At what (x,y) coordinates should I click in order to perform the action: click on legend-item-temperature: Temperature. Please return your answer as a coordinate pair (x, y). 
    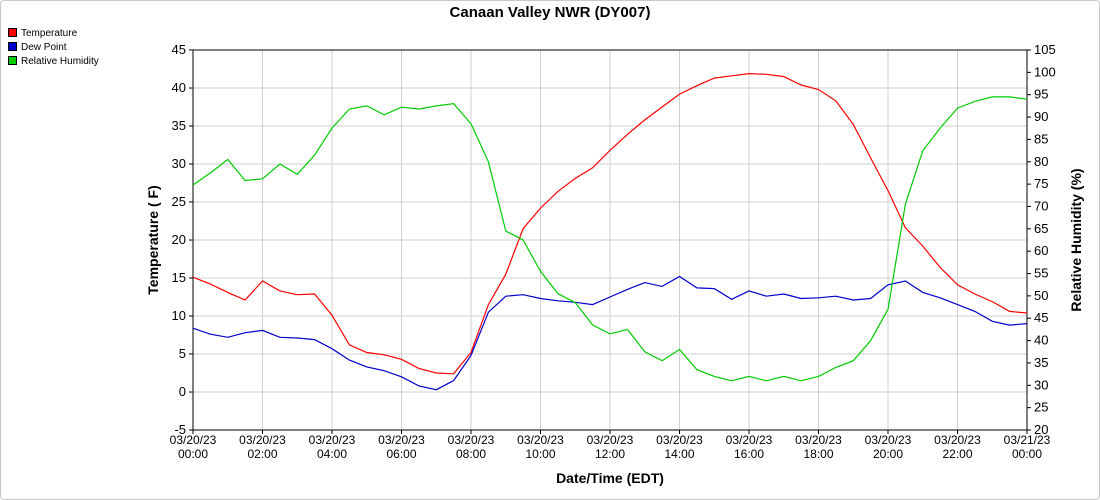
    Looking at the image, I should click on (53, 35).